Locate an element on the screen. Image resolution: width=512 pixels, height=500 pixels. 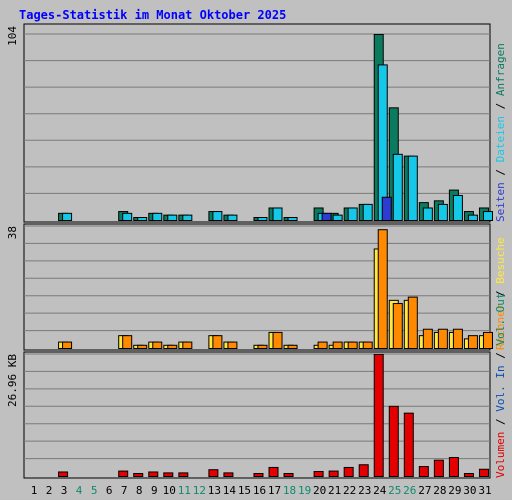
legend-item: Besuche is located at coordinates (500, 260).